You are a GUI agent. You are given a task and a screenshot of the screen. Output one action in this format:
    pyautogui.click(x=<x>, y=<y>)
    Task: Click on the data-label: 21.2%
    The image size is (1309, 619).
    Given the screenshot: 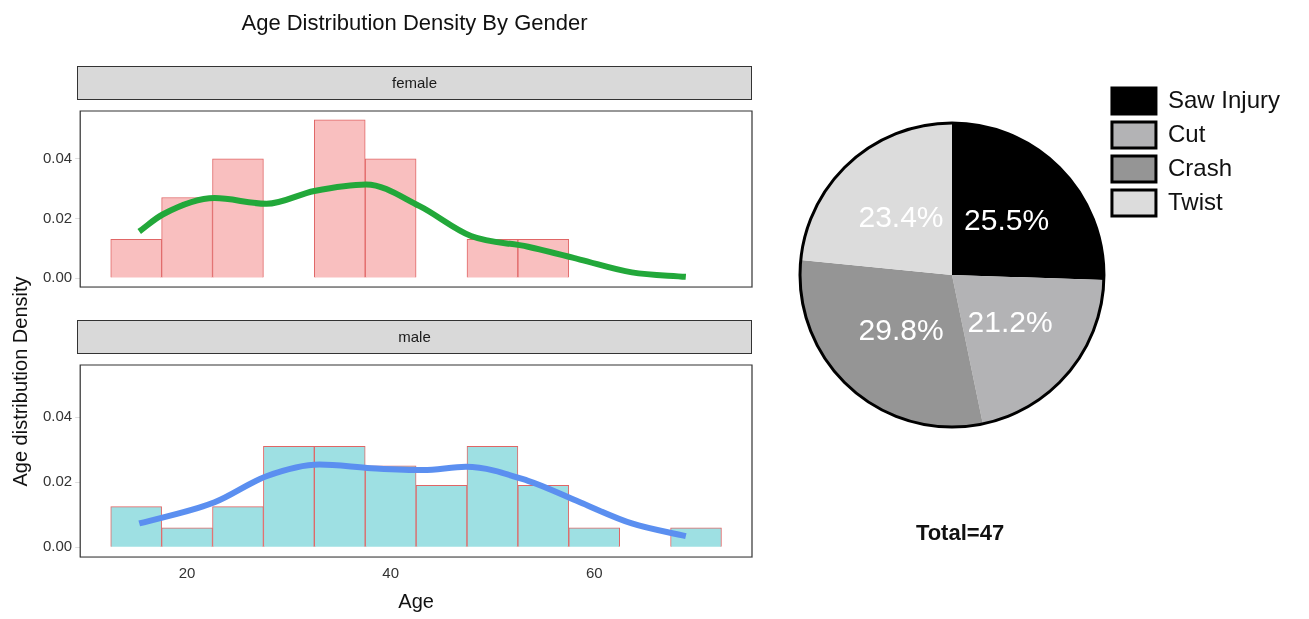 What is the action you would take?
    pyautogui.click(x=1010, y=322)
    